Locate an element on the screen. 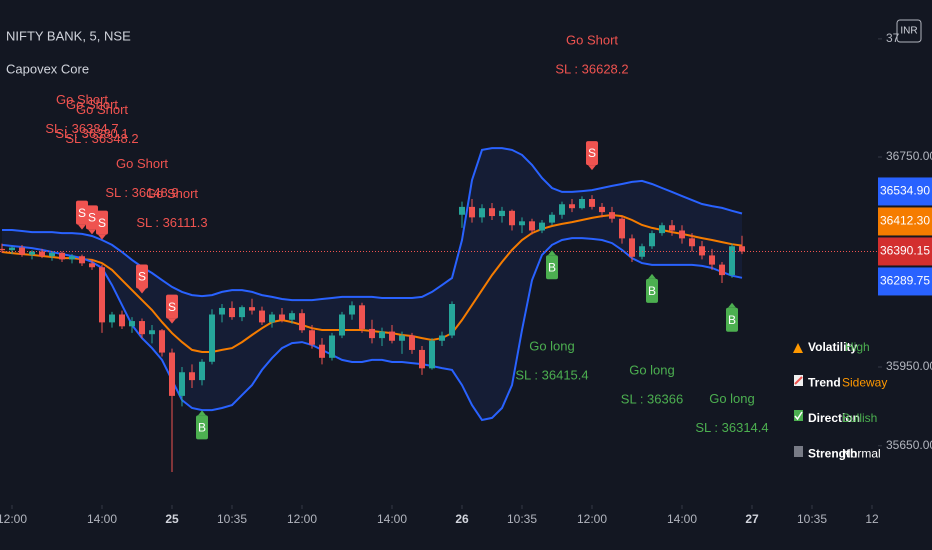 The image size is (932, 550). direction-icon-mark is located at coordinates (798, 416).